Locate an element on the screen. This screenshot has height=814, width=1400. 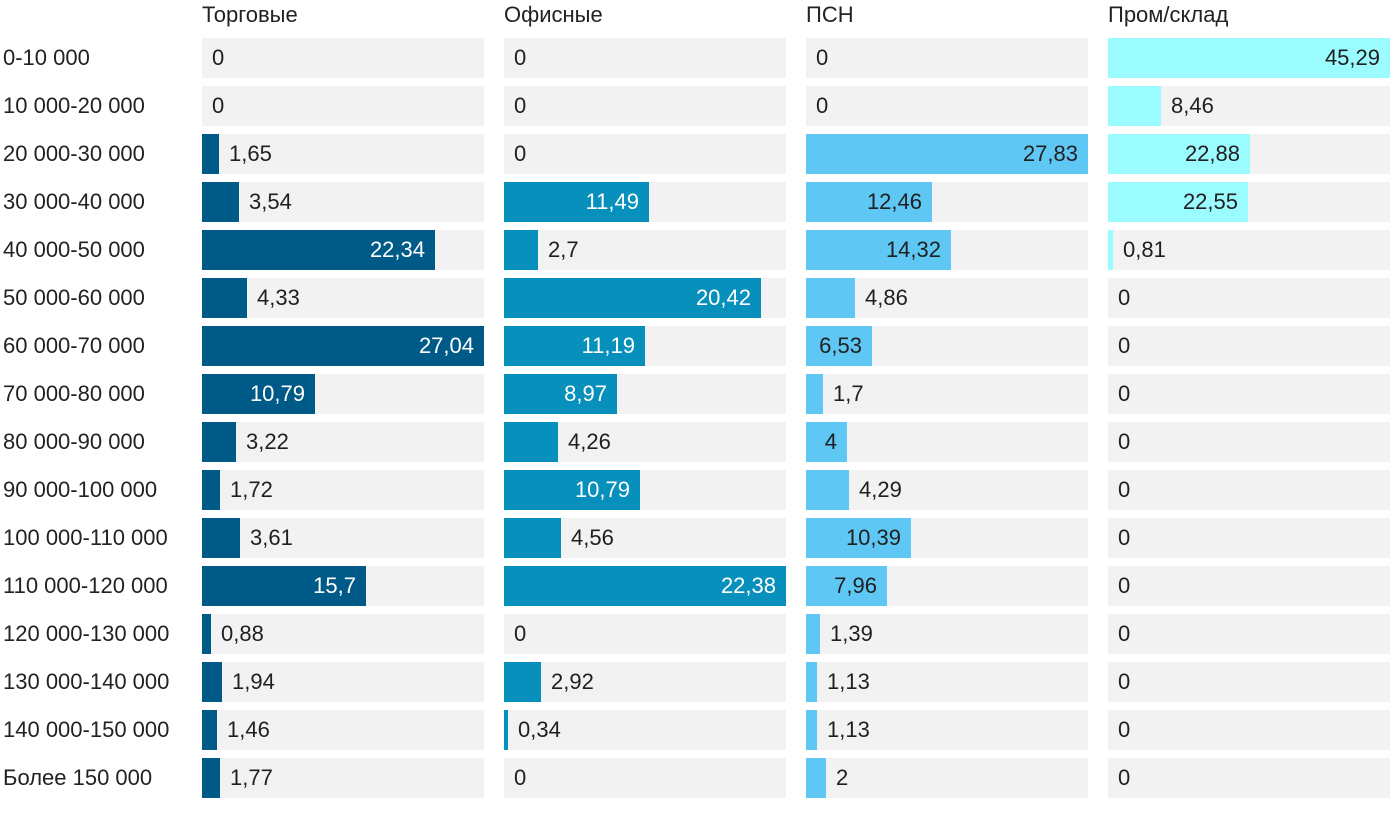
value-label: 8,46 is located at coordinates (1192, 105).